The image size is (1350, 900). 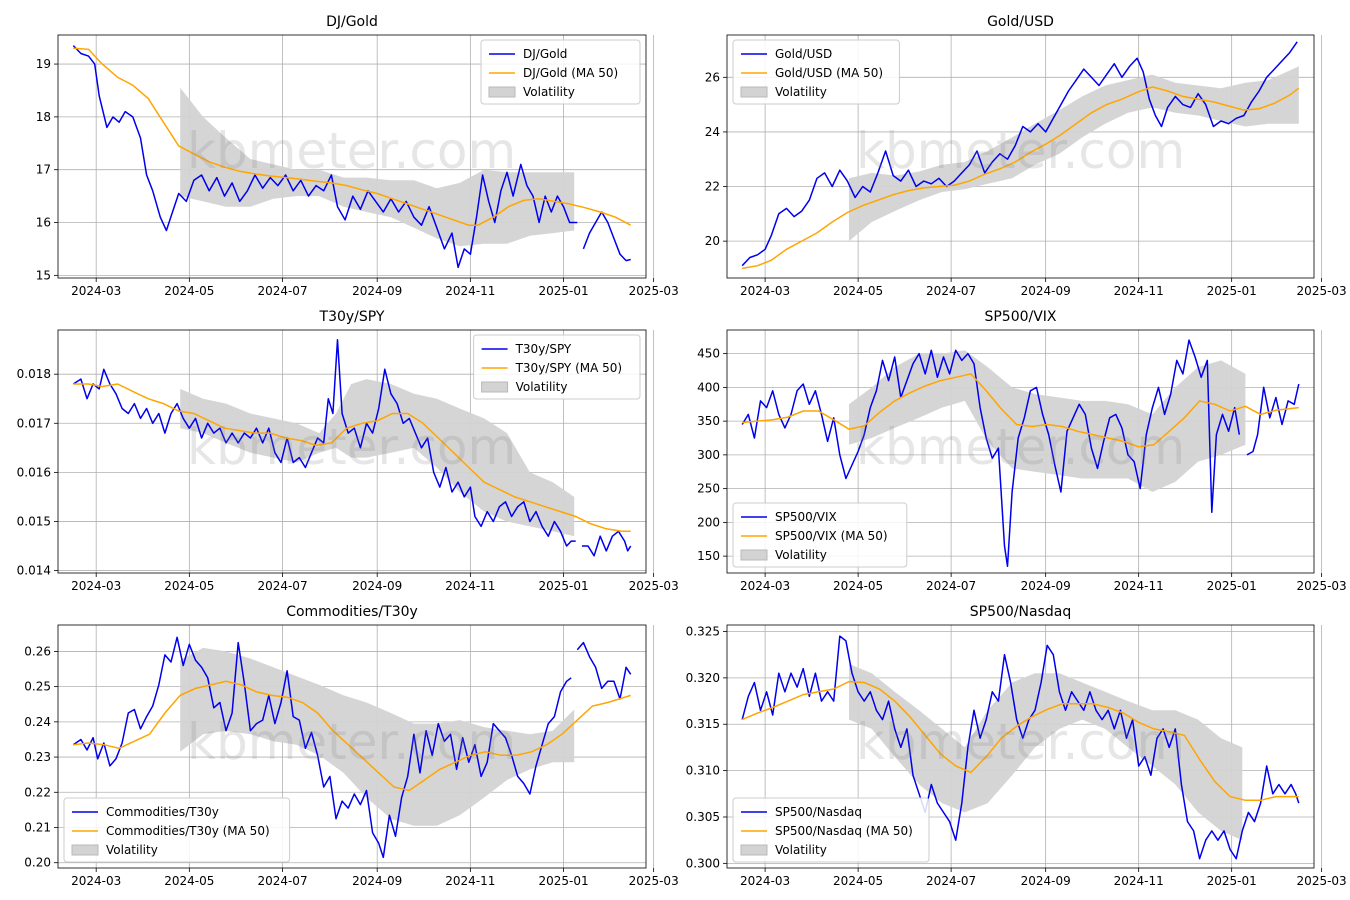 I want to click on y-tick-label: 0.23, so click(x=37, y=757).